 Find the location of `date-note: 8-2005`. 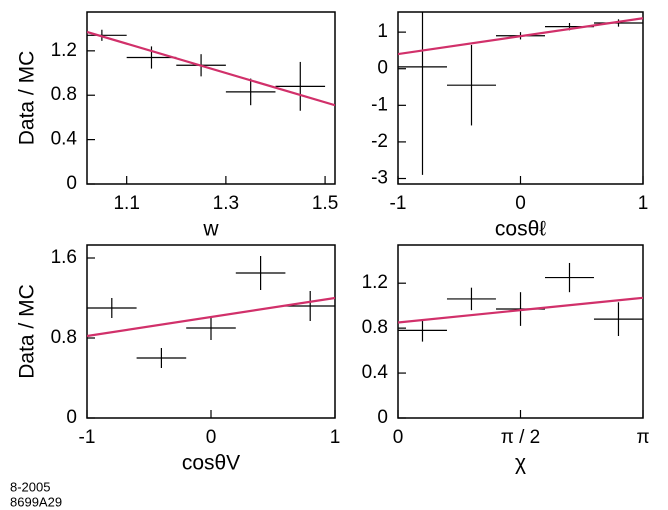

date-note: 8-2005 is located at coordinates (30, 486).